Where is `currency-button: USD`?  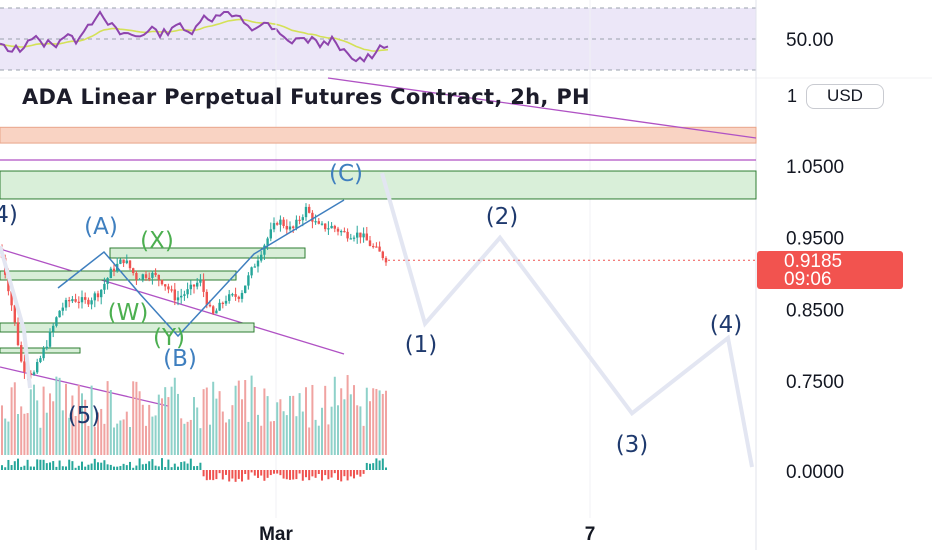 currency-button: USD is located at coordinates (845, 96).